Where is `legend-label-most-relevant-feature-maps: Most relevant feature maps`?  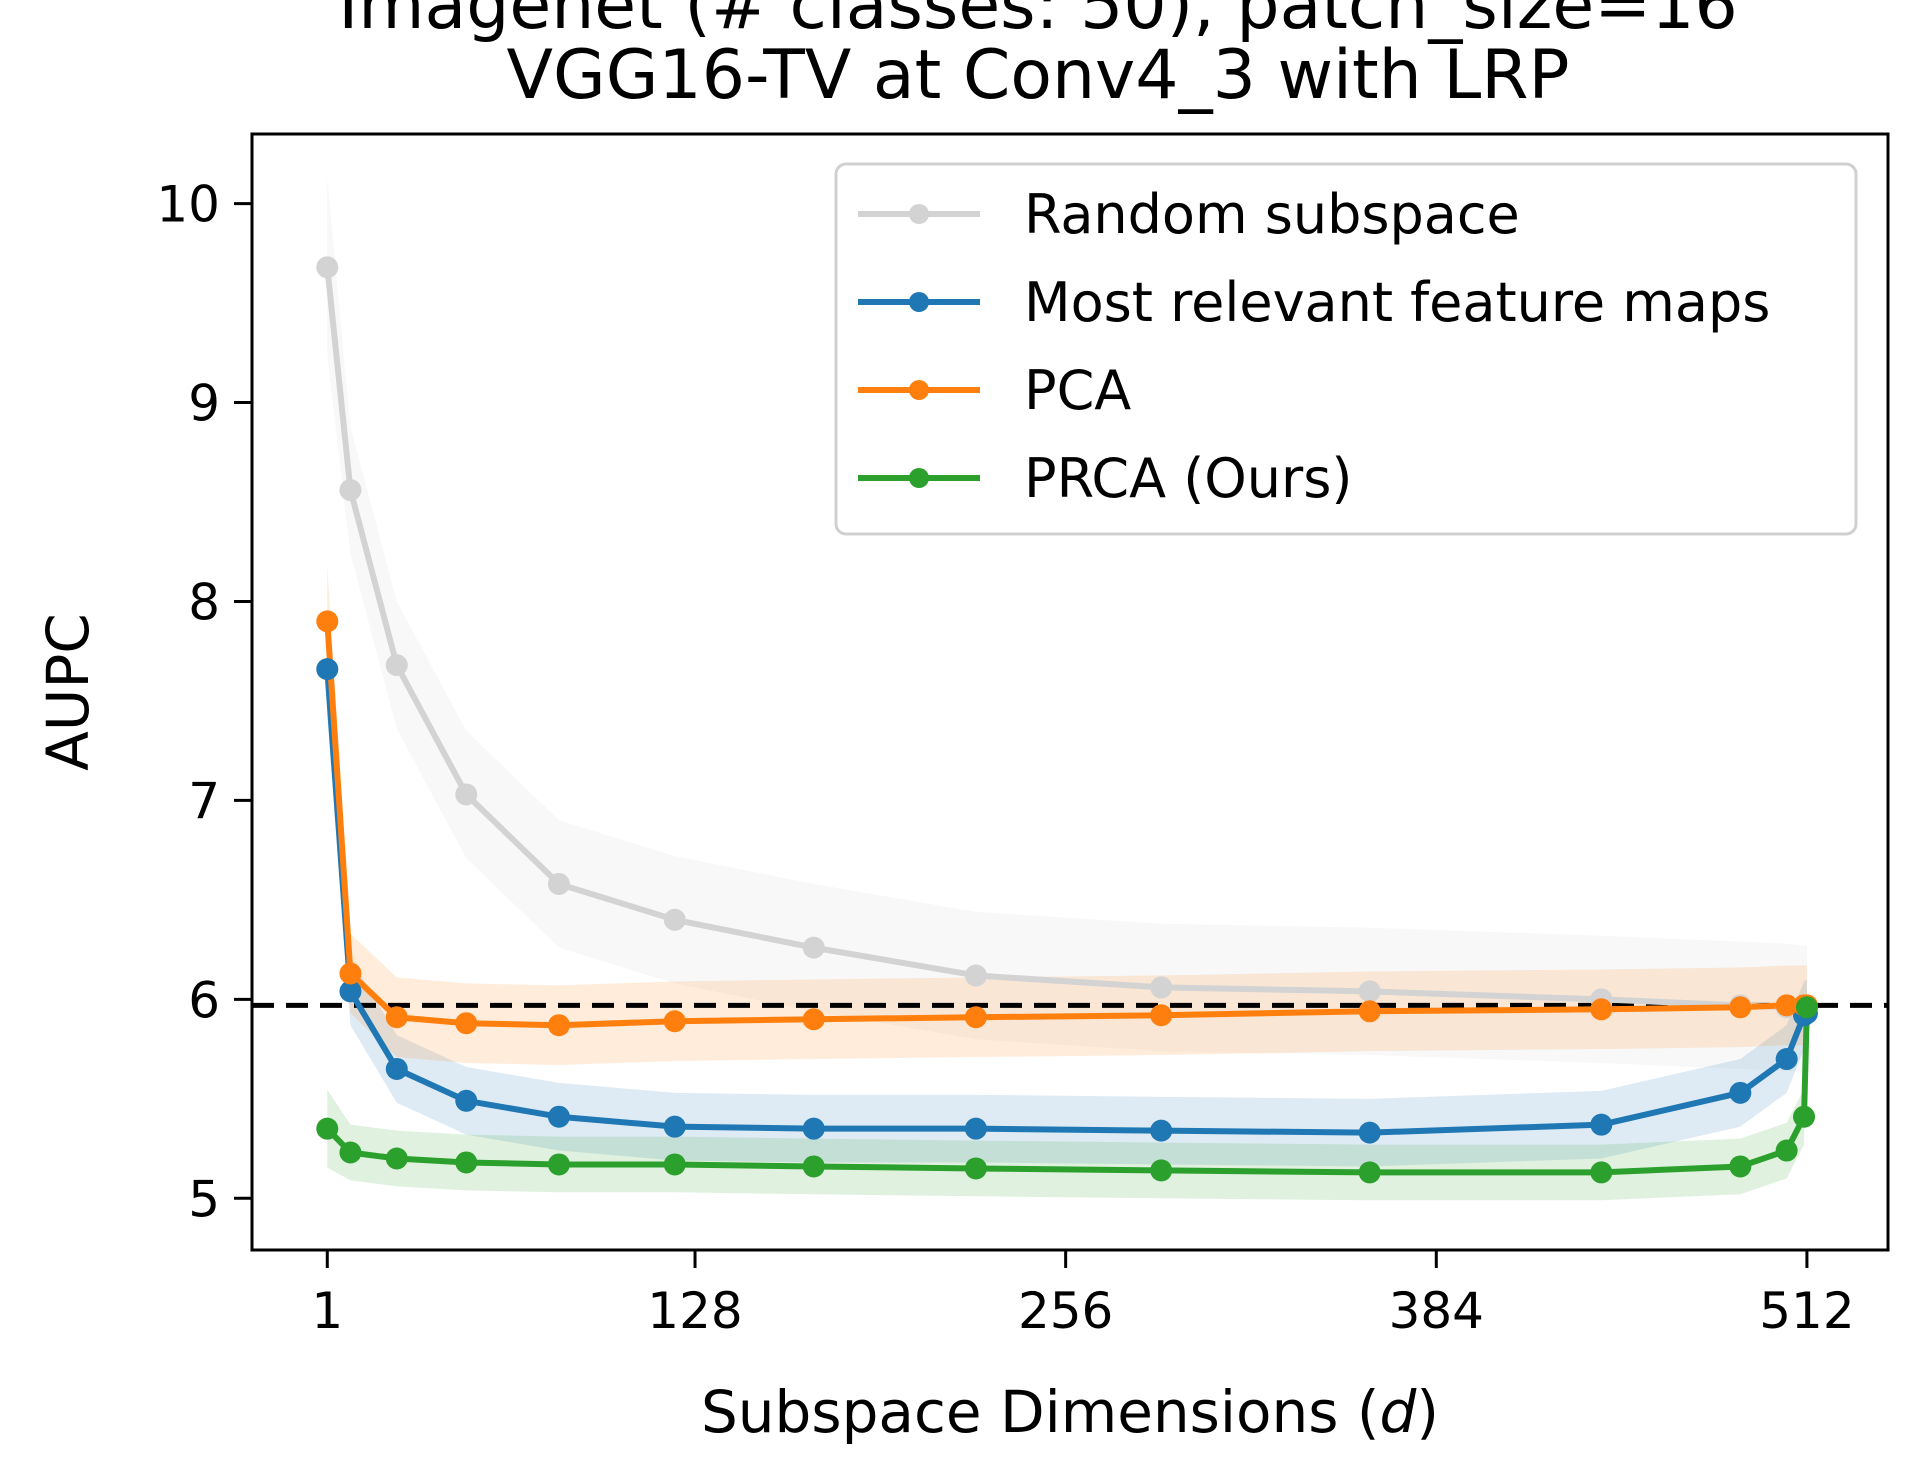
legend-label-most-relevant-feature-maps: Most relevant feature maps is located at coordinates (1397, 302).